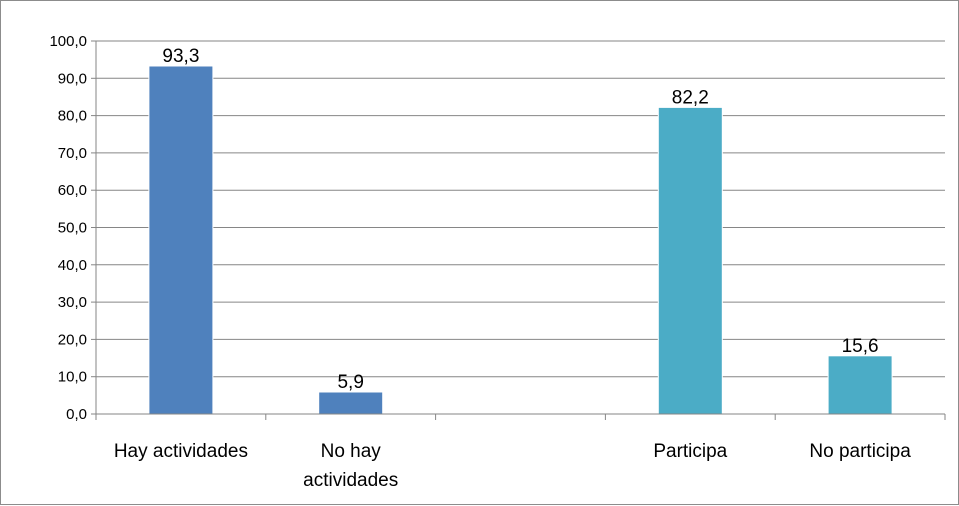 The width and height of the screenshot is (959, 506). I want to click on y-tick-label: 70,0, so click(72, 153).